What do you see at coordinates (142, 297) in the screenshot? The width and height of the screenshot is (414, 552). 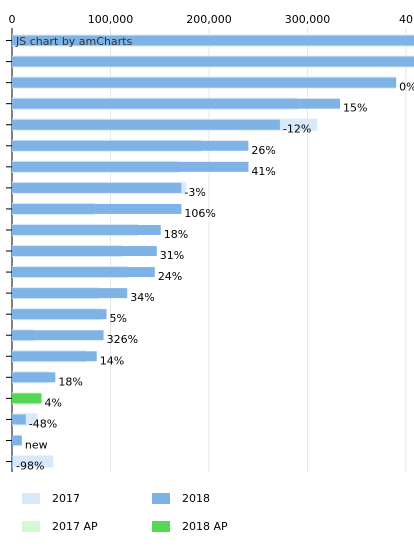 I see `bar-change-label: 34%` at bounding box center [142, 297].